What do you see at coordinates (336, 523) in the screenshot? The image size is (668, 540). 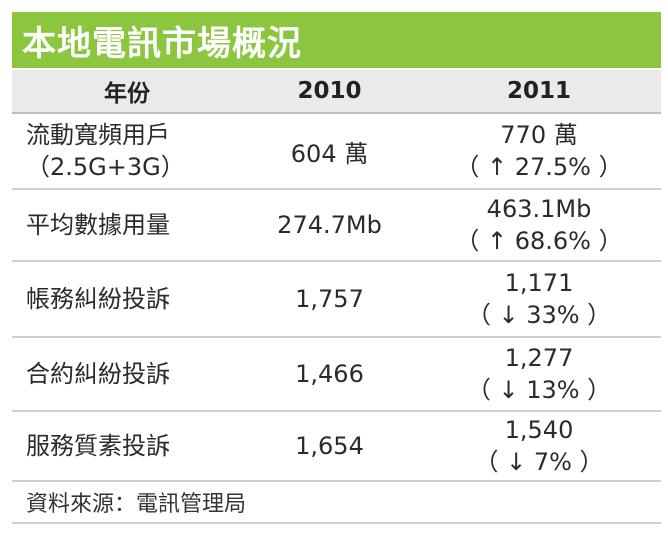 I see `bottom-divider` at bounding box center [336, 523].